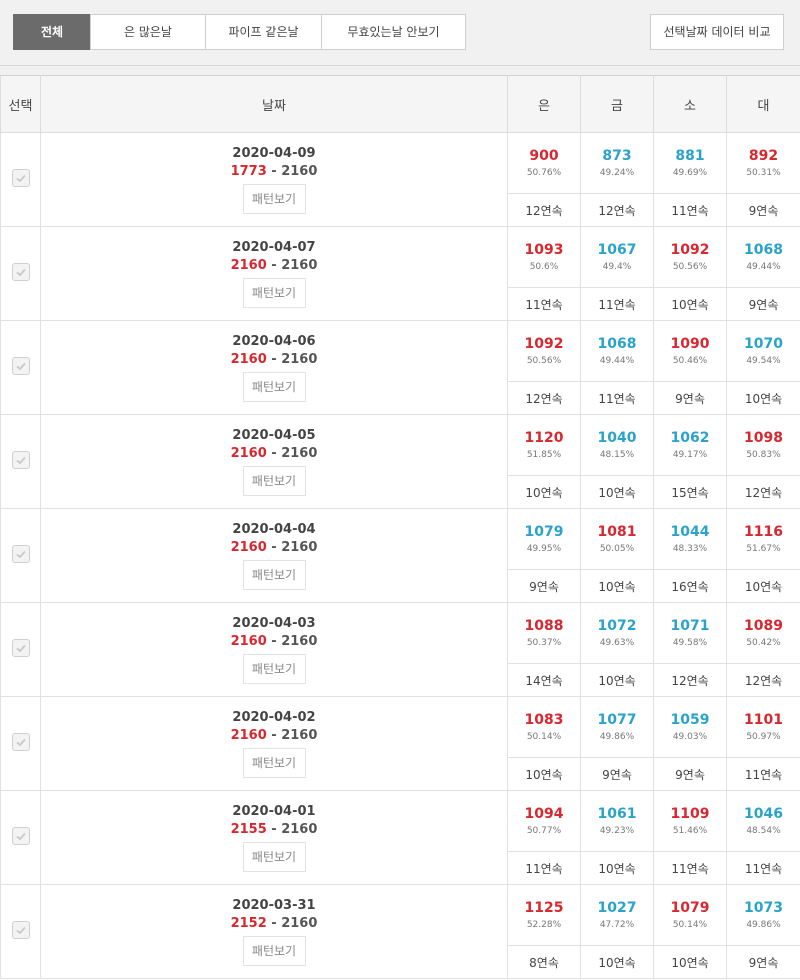 The width and height of the screenshot is (800, 980). I want to click on date-cell: 2020-04-02 2160 - 2160 패턴보기, so click(274, 743).